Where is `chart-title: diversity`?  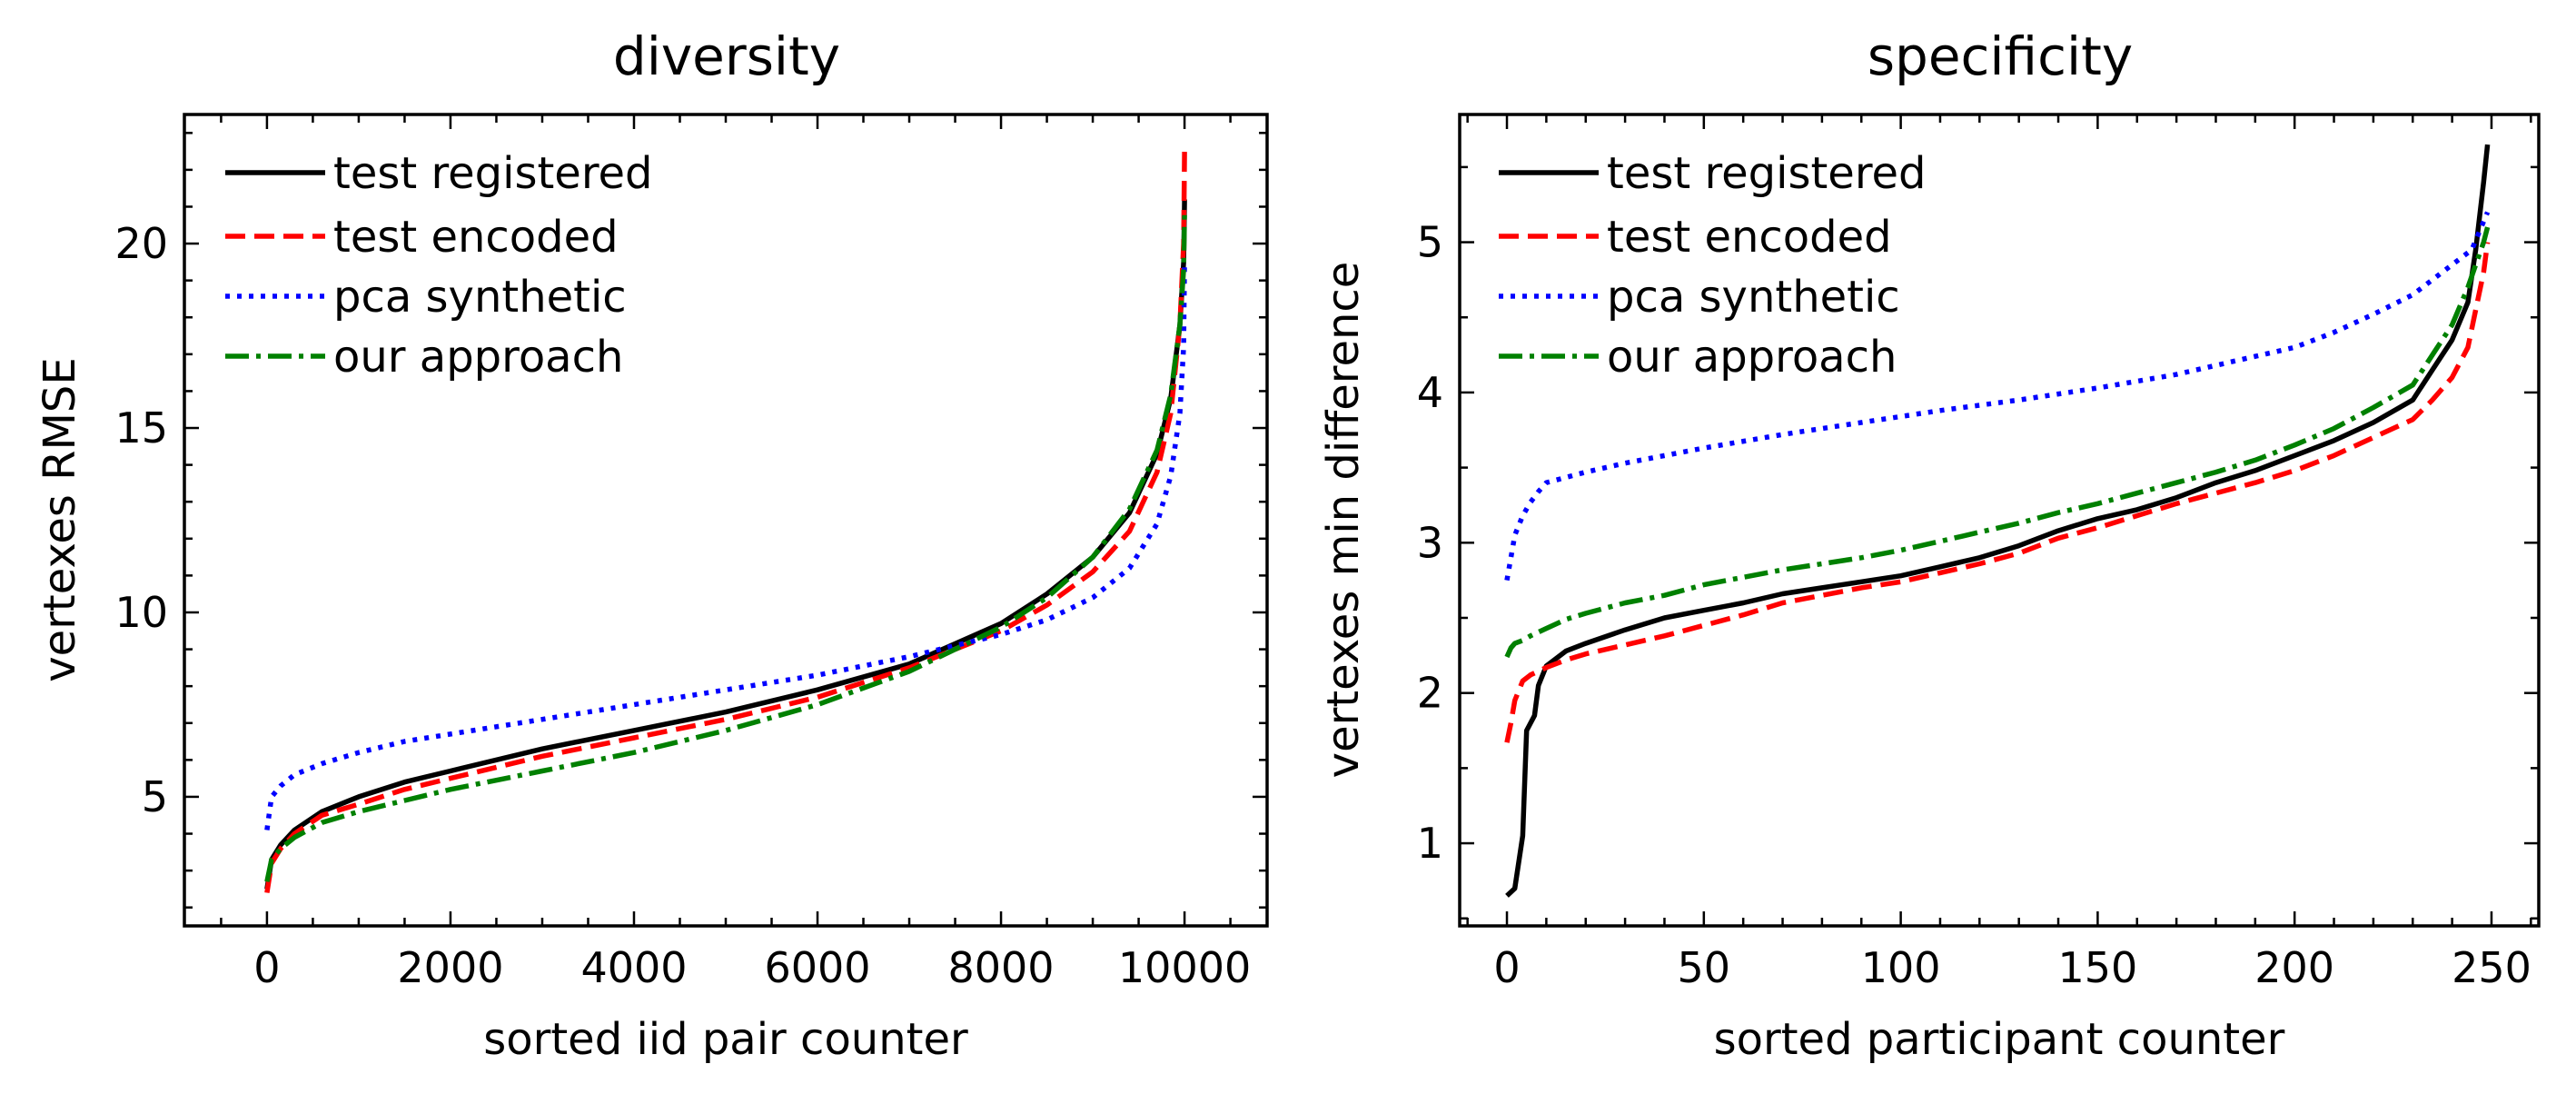 chart-title: diversity is located at coordinates (726, 56).